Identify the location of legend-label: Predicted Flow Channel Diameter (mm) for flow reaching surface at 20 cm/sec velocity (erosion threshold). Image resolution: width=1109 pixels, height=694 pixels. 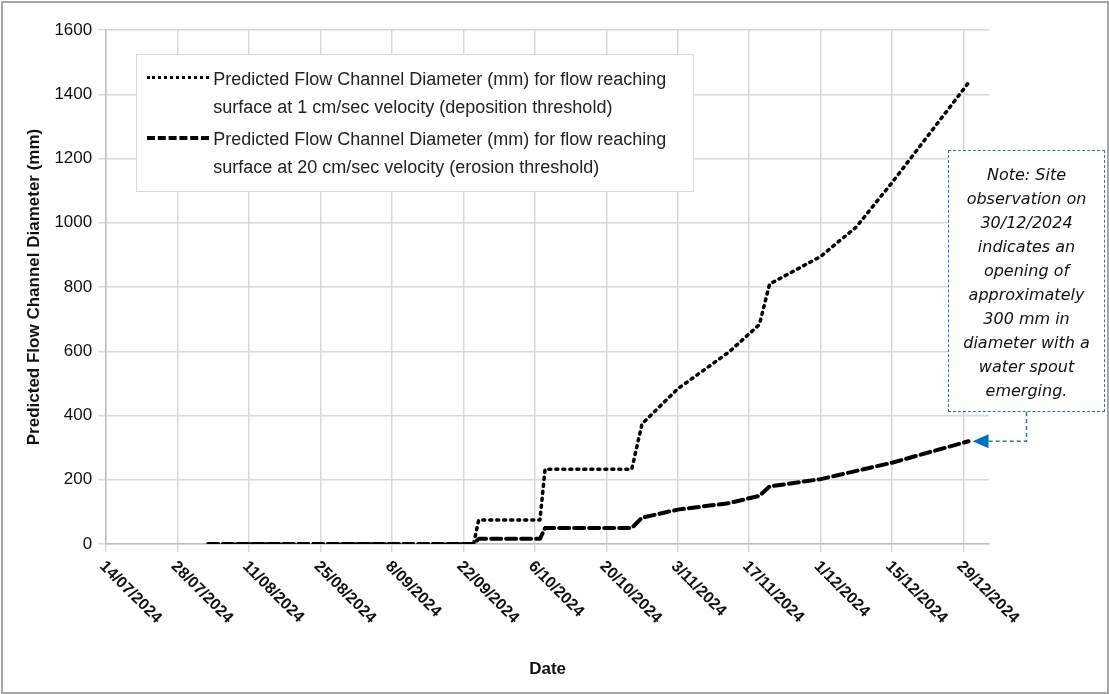
(440, 153).